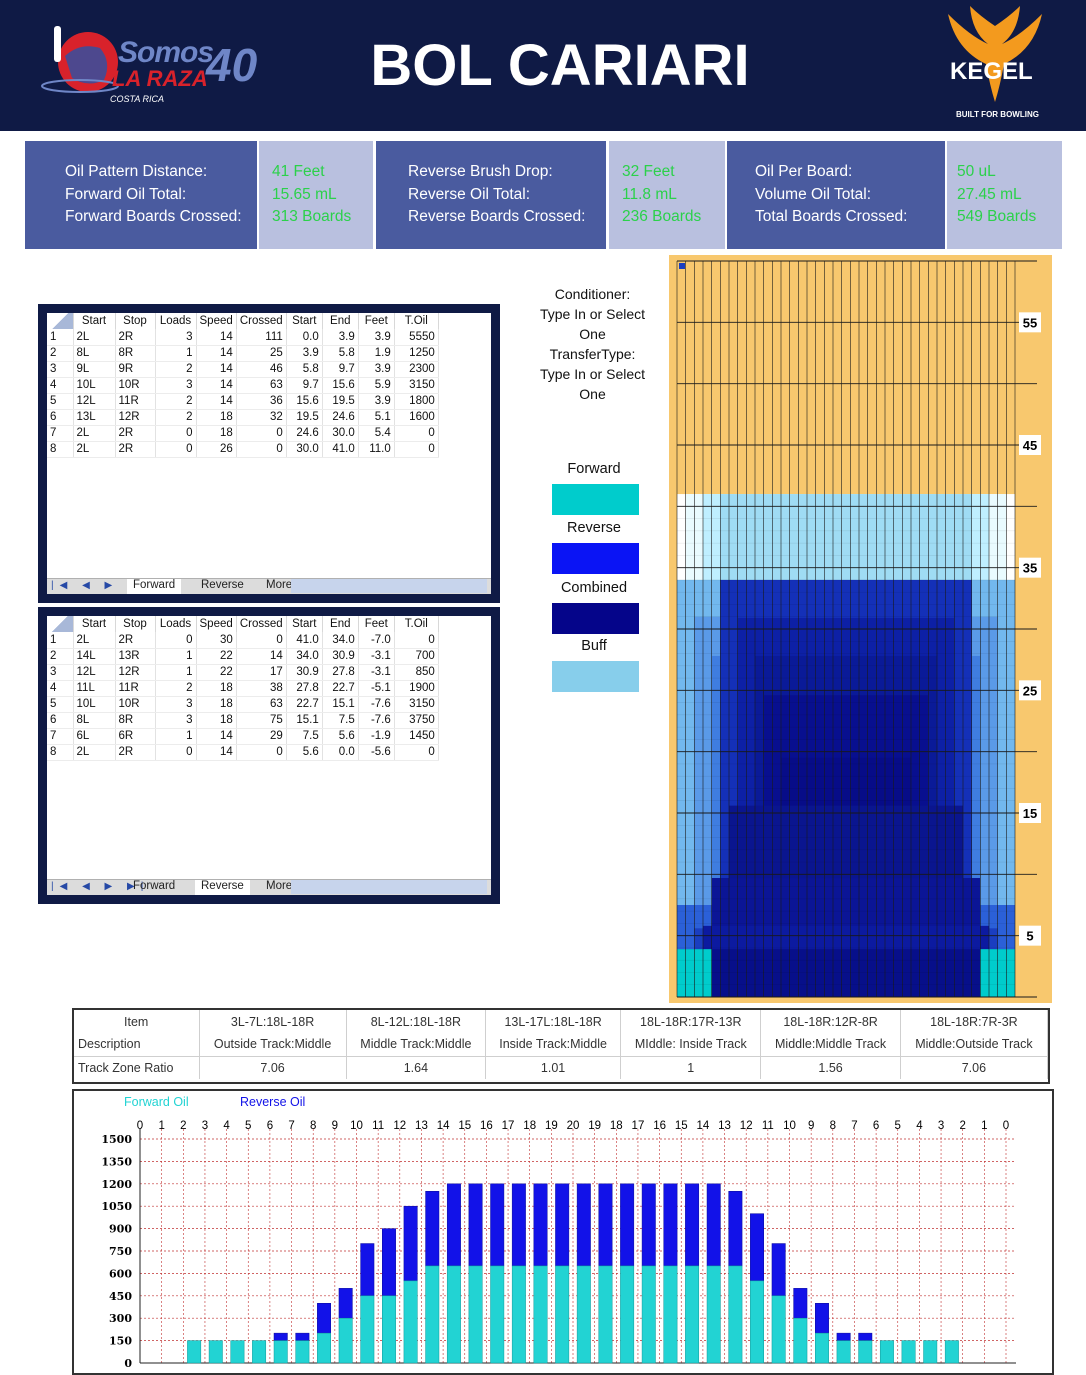 The image size is (1086, 1375). Describe the element at coordinates (592, 334) in the screenshot. I see `conditioner-value: One` at that location.